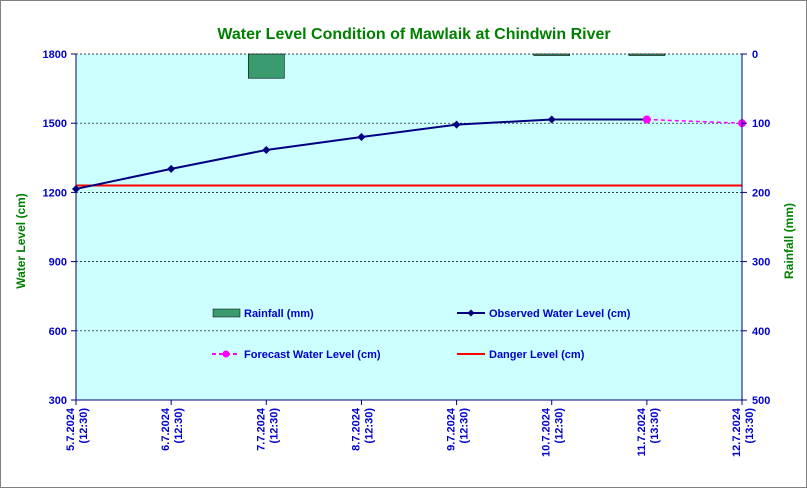 The image size is (807, 492). I want to click on forecast-level-layer, so click(694, 121).